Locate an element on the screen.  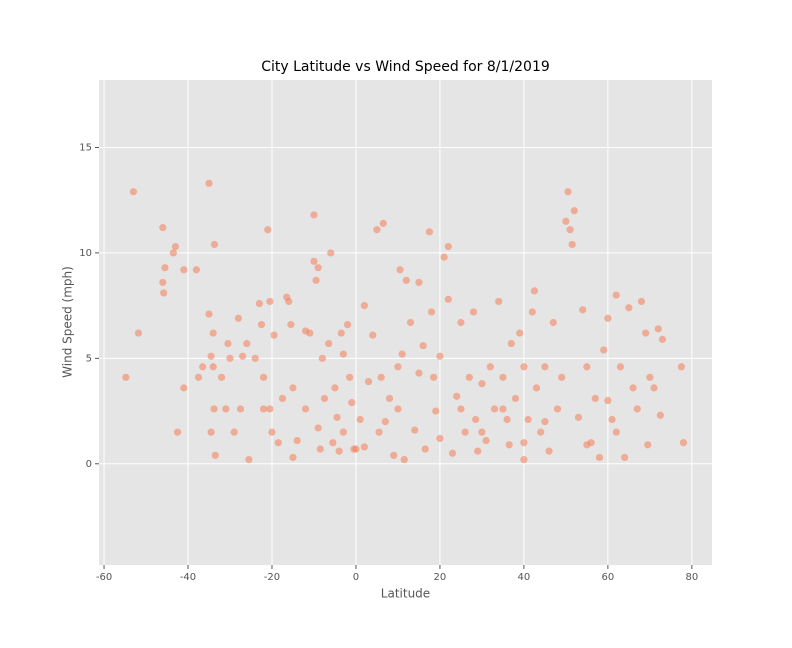
x-tick-label: 60 is located at coordinates (608, 577).